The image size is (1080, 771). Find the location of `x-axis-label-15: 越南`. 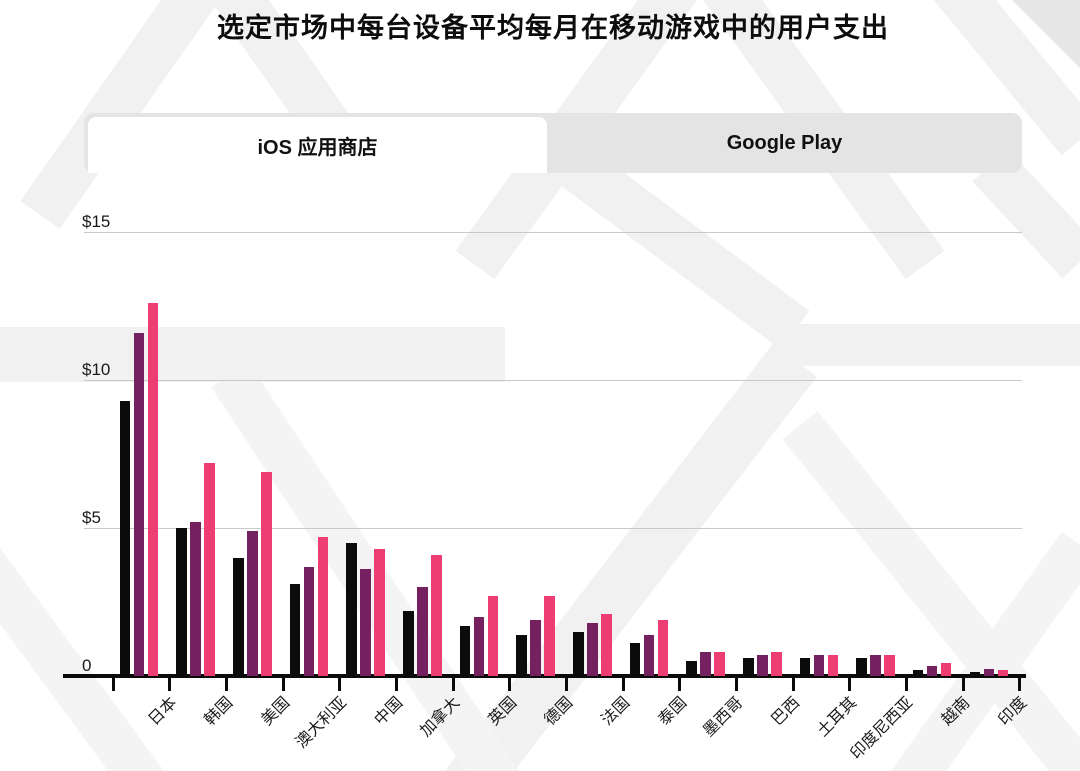

x-axis-label-15: 越南 is located at coordinates (956, 711).